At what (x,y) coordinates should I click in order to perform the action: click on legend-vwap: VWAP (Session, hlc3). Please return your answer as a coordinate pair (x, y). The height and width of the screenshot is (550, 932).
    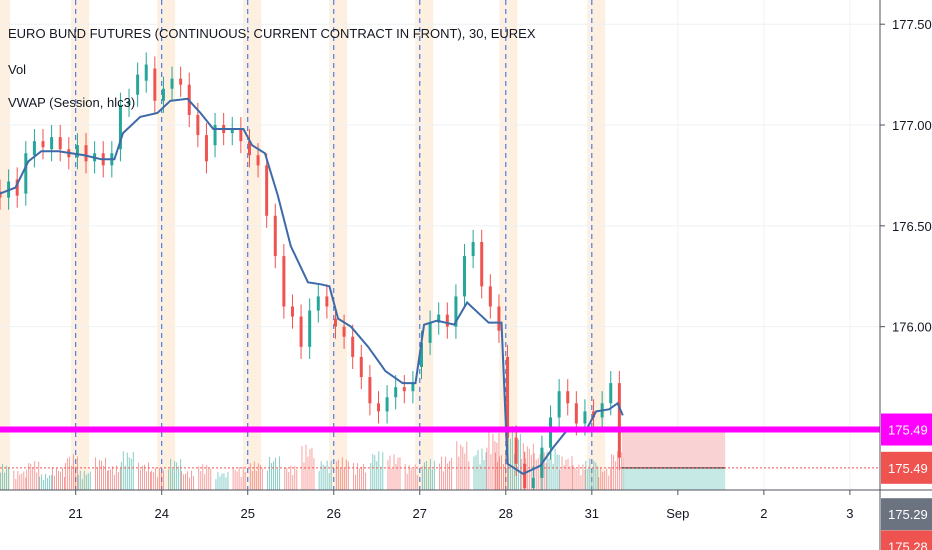
    Looking at the image, I should click on (72, 102).